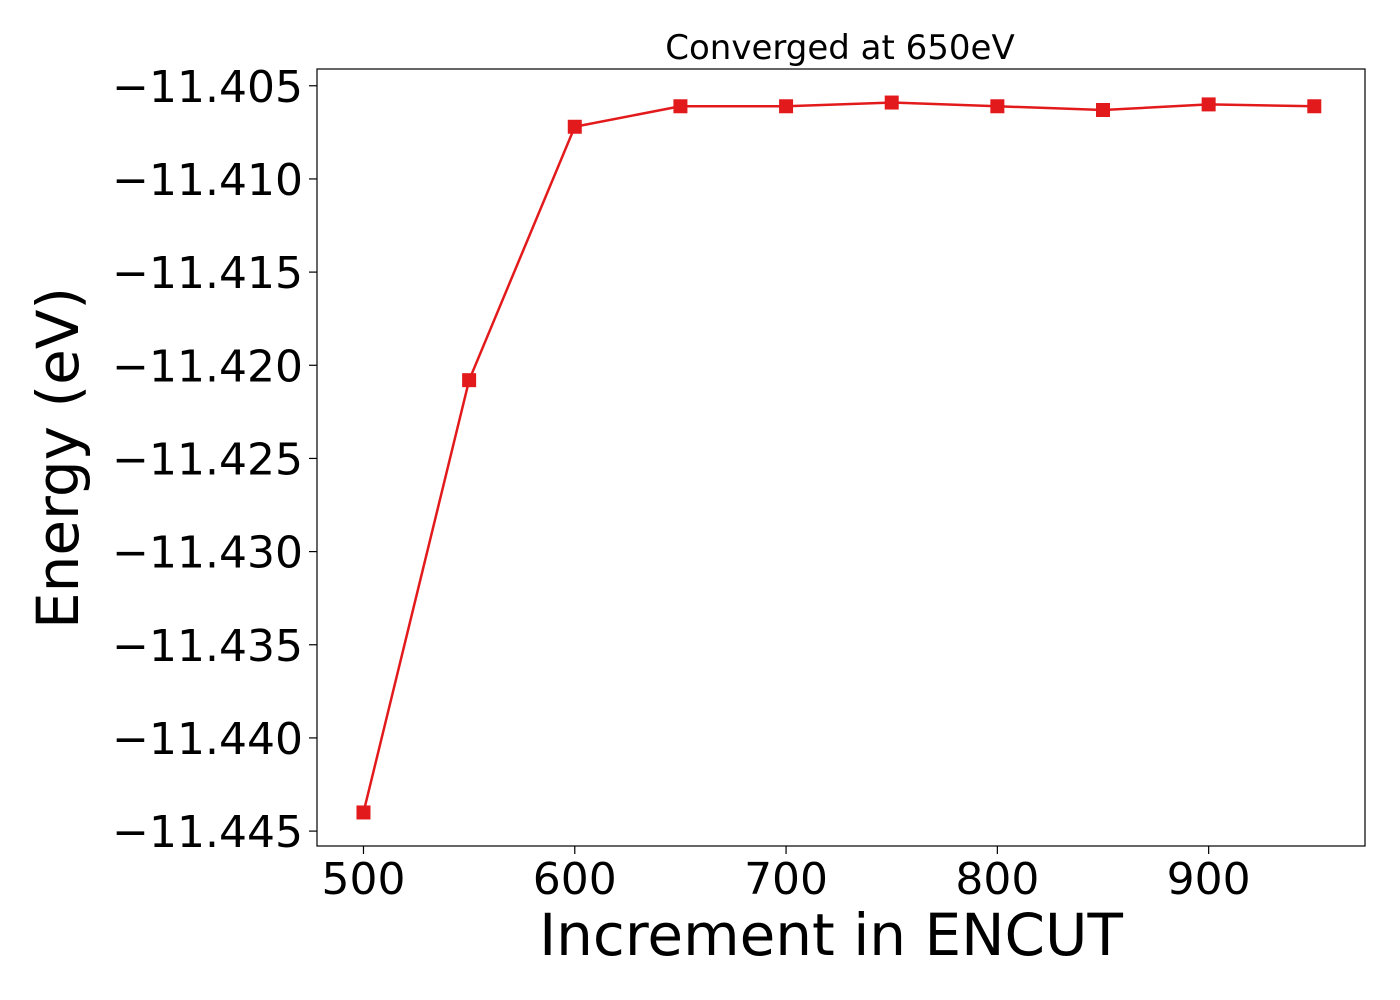 The image size is (1400, 1000). Describe the element at coordinates (207, 739) in the screenshot. I see `y-tick-label: −11.440` at that location.